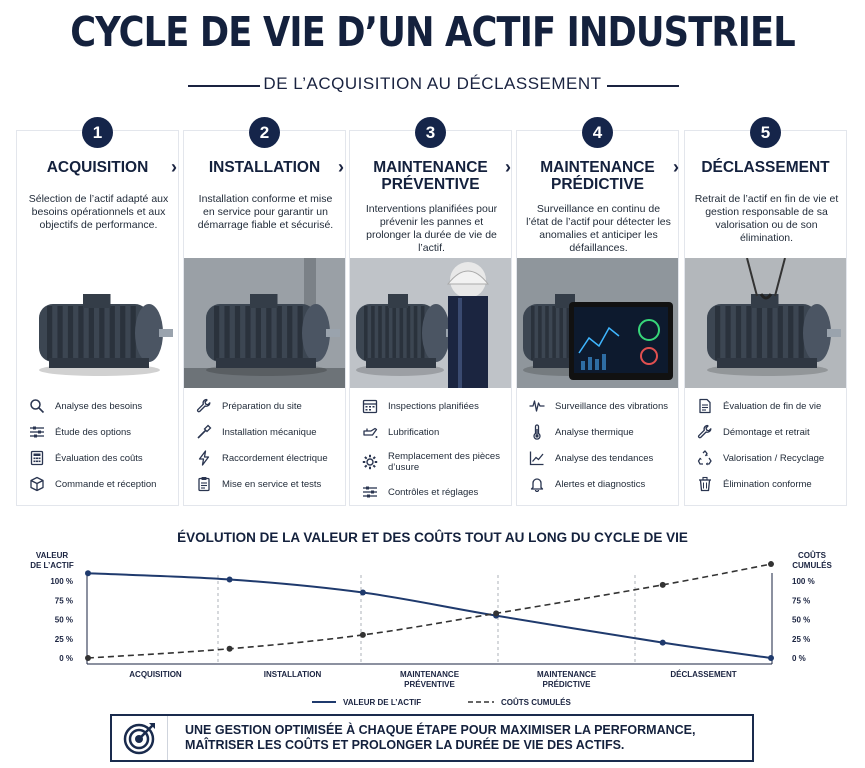 The image size is (865, 768). I want to click on step-task-item: Surveillance des vibrations, so click(597, 406).